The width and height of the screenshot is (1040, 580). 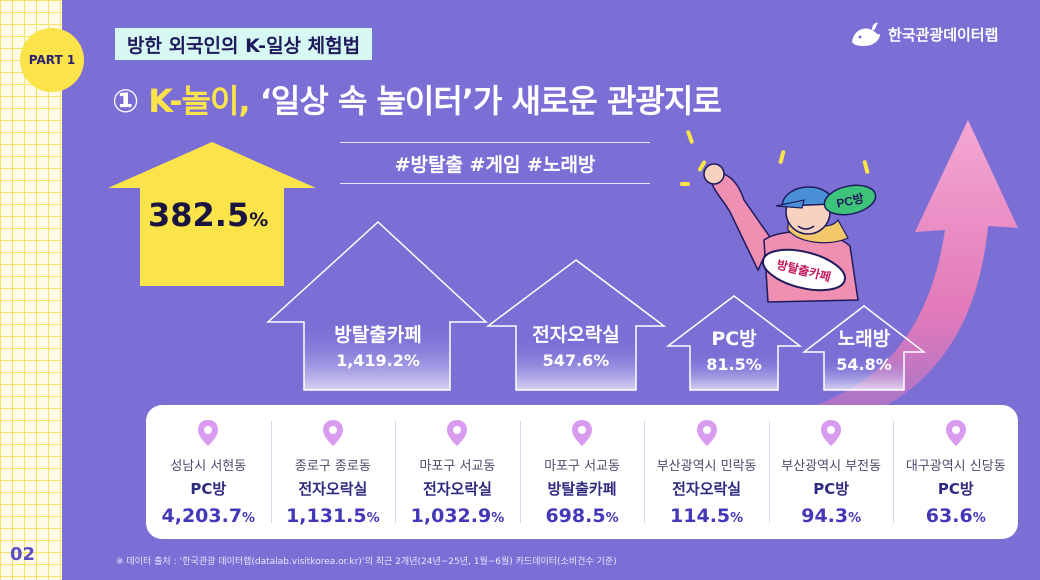 I want to click on location-item: 마포구 서교동 전자오락실 1,032.9%, so click(x=457, y=472).